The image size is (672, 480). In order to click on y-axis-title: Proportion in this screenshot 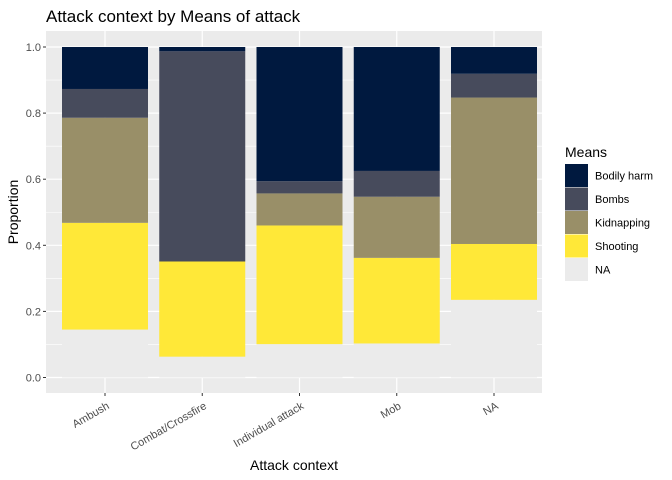, I will do `click(13, 212)`.